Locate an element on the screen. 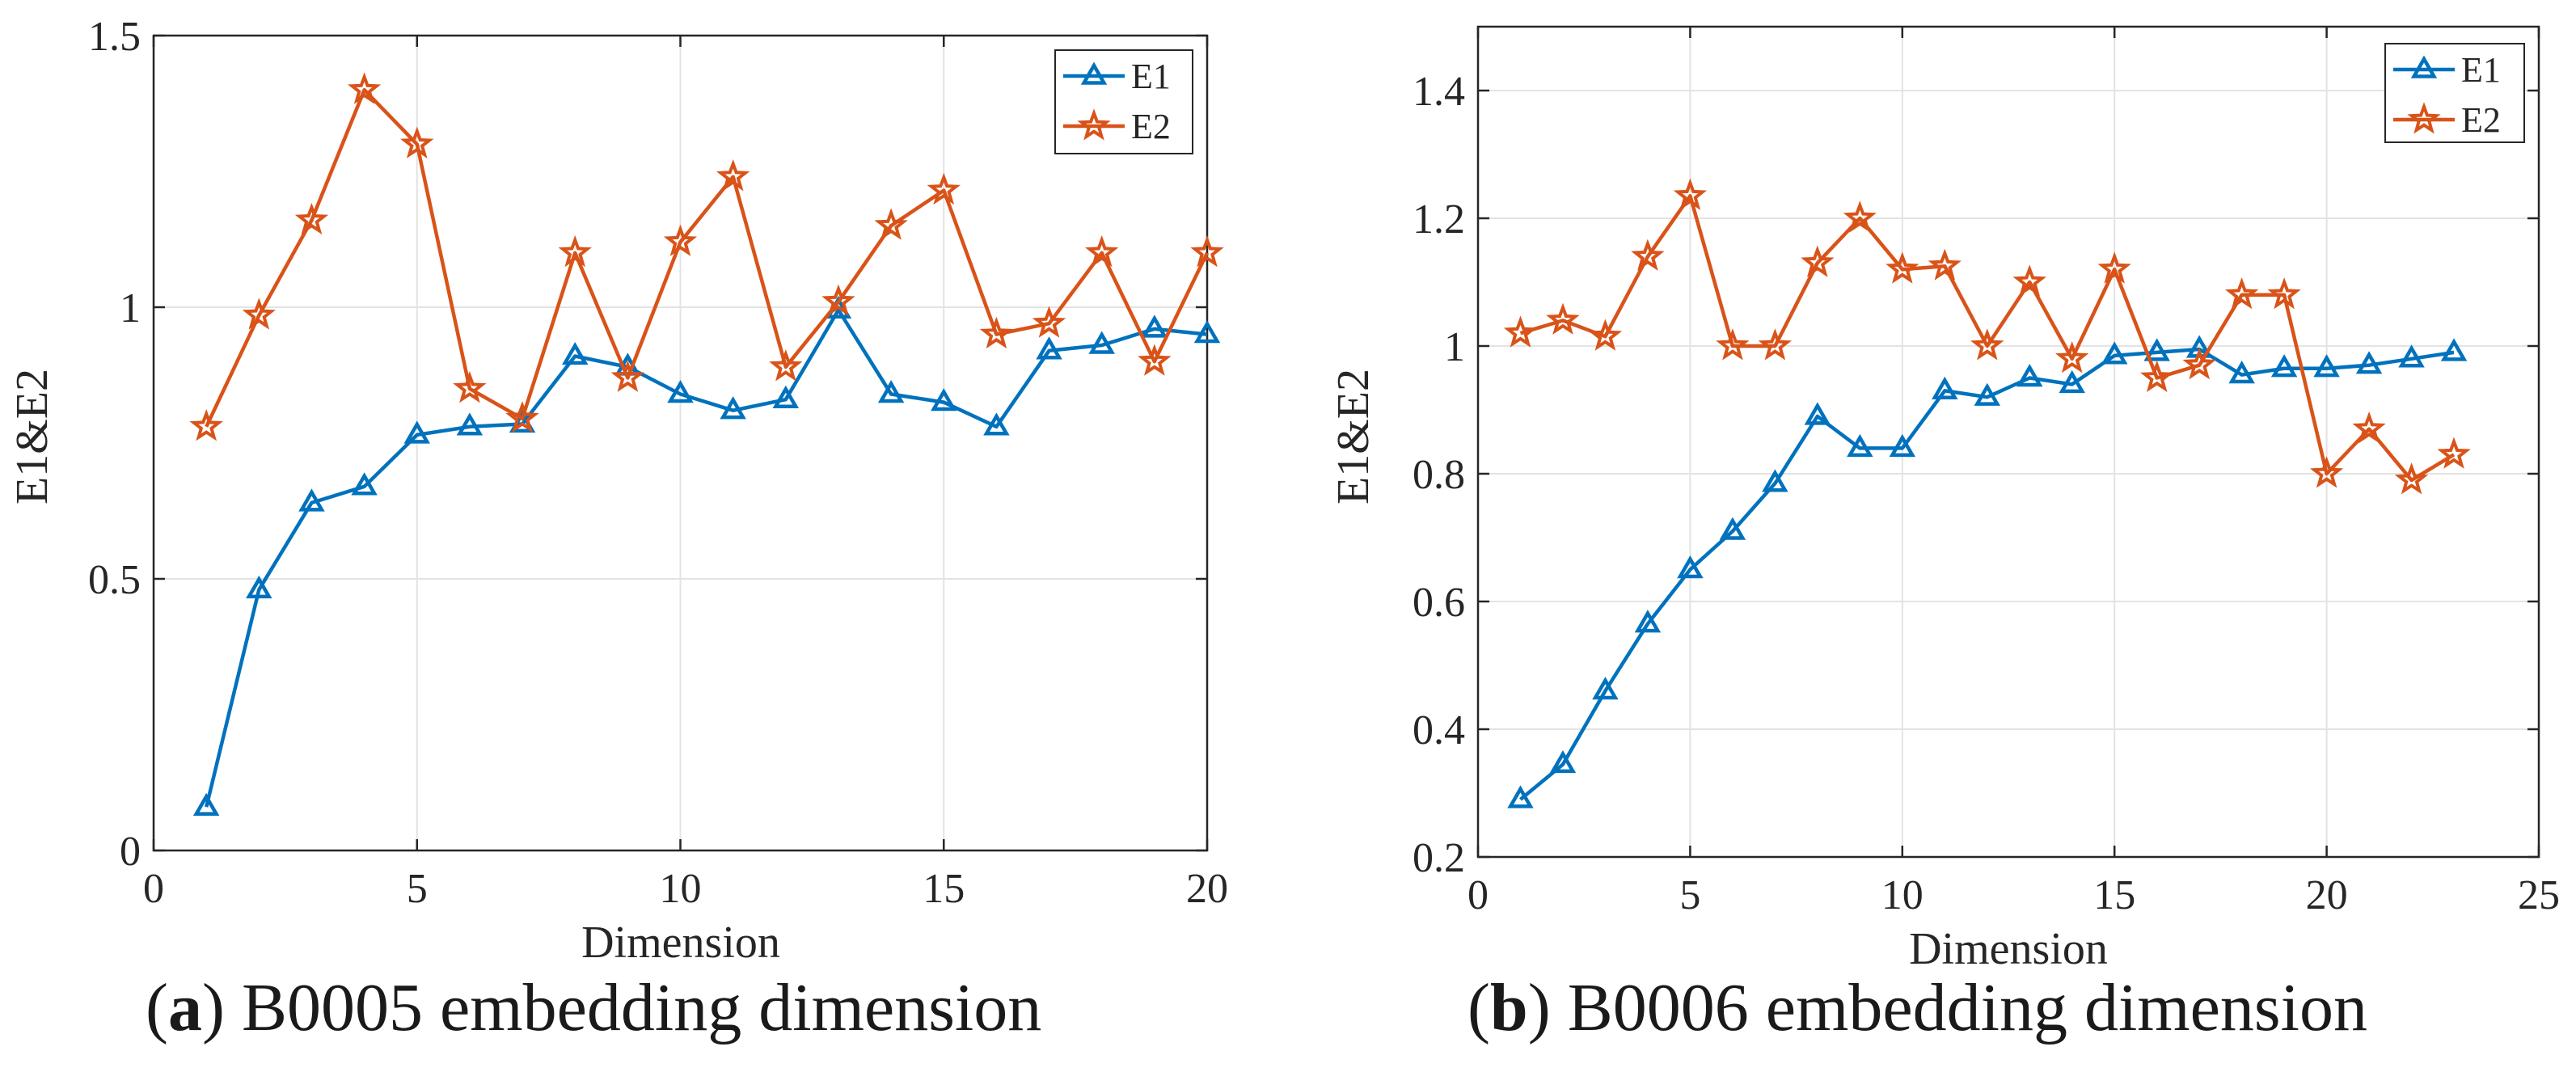  chart-b-legend-box is located at coordinates (2454, 93).